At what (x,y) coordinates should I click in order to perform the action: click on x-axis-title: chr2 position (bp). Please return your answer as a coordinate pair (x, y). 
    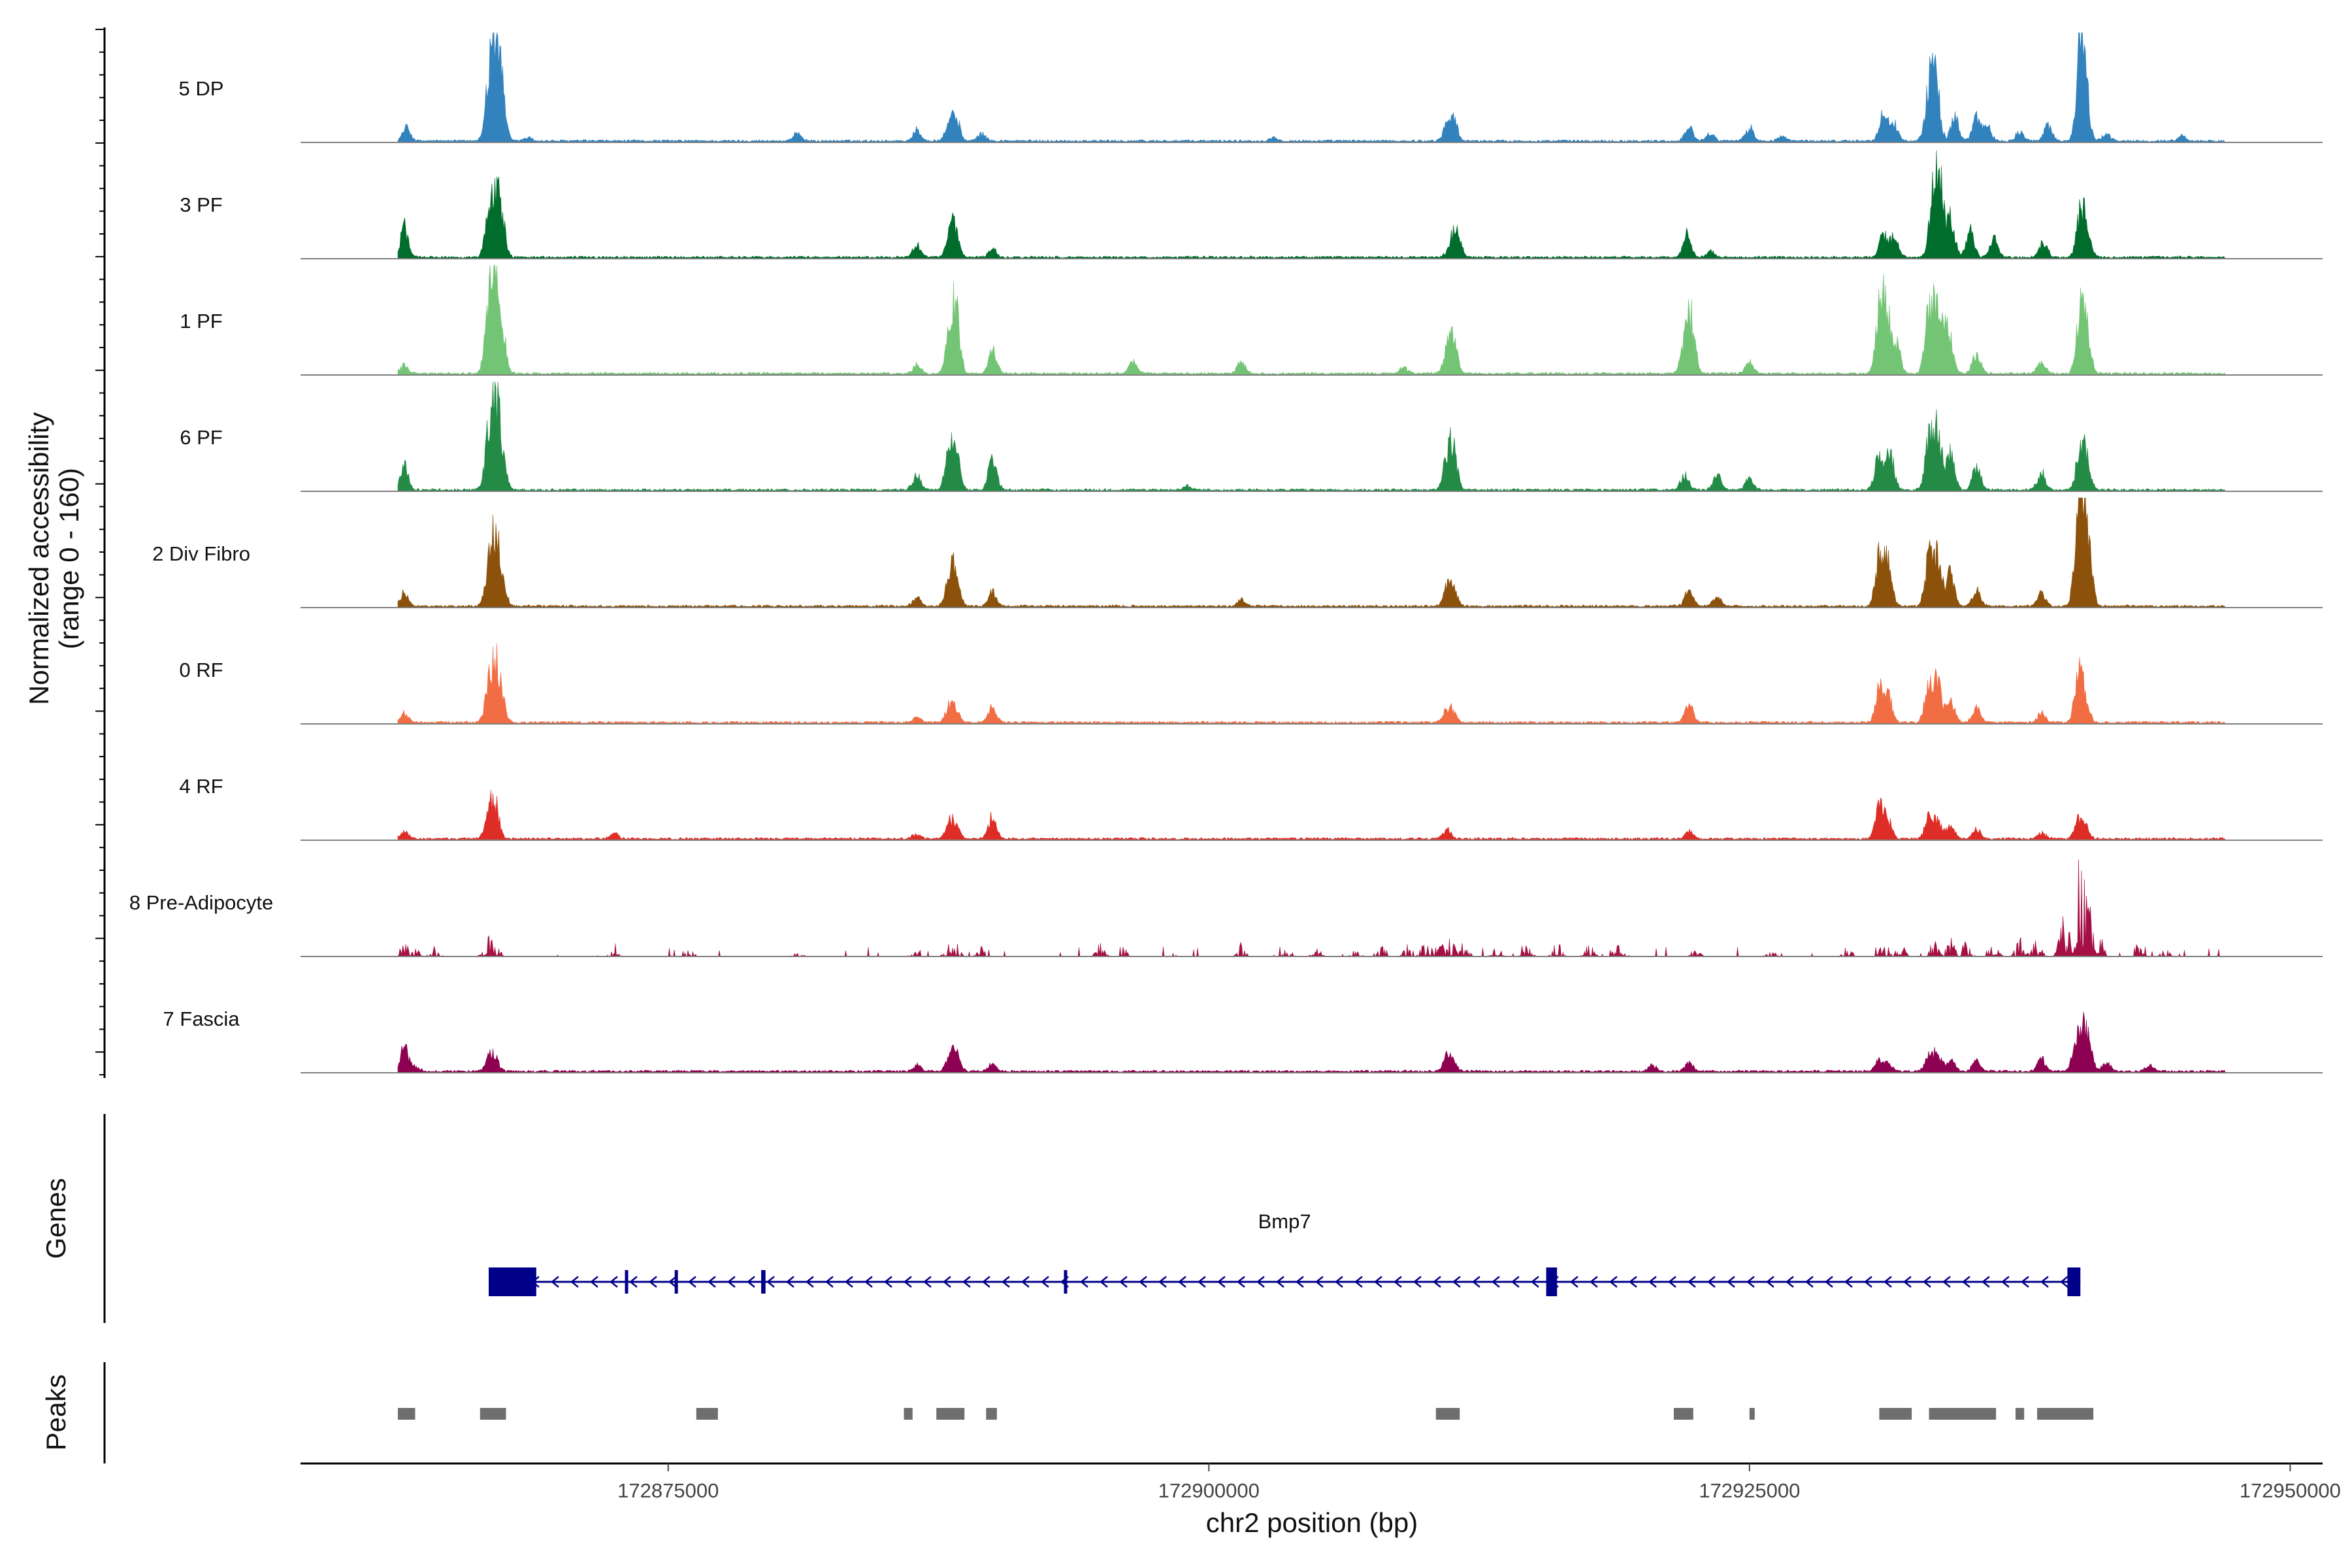
    Looking at the image, I should click on (1312, 1522).